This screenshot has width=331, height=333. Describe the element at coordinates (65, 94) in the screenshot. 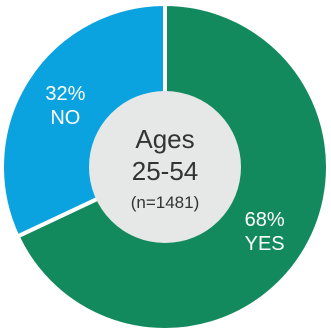

I see `slice-value-label-no: 32%` at that location.